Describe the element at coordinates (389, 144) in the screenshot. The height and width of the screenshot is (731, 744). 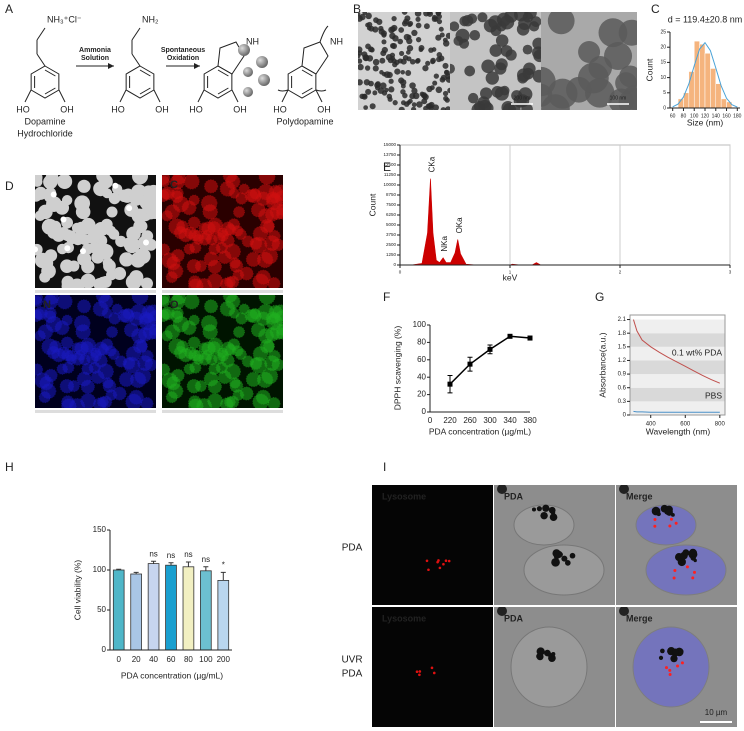
I see `y-tick-label: 15000` at that location.